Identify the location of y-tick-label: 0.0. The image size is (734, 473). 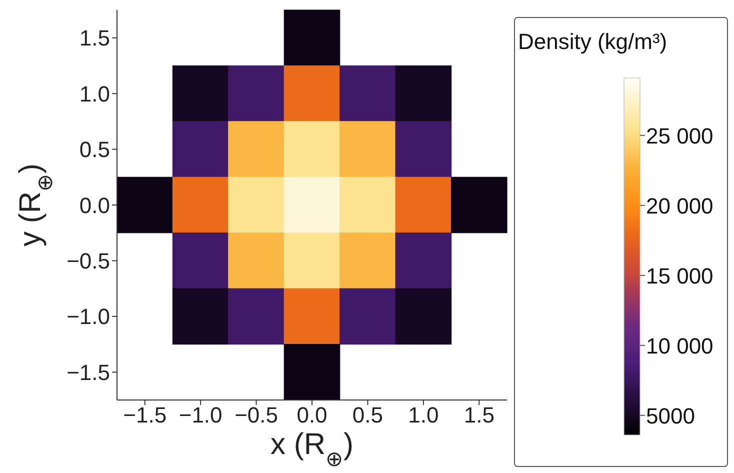
(94, 205).